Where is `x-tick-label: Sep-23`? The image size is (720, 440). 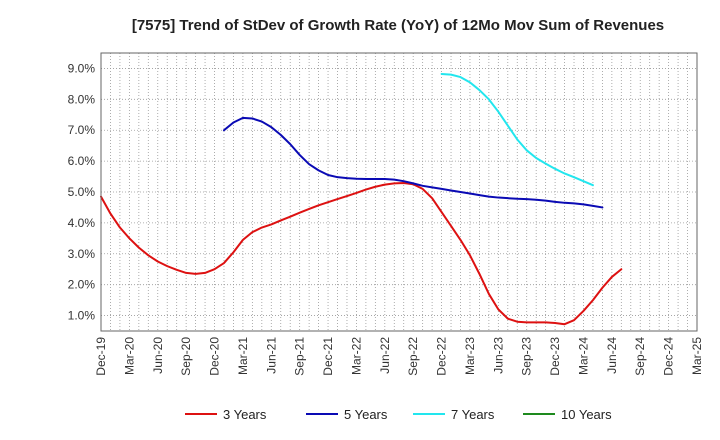 x-tick-label: Sep-23 is located at coordinates (527, 356).